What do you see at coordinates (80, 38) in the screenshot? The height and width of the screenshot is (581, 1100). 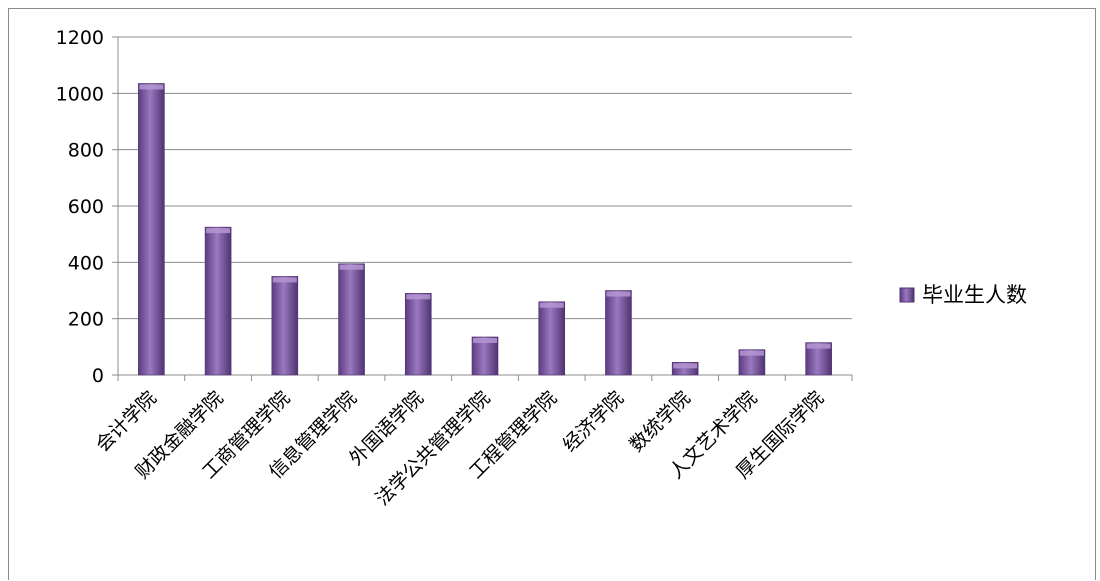 I see `y-tick-label: 1200` at bounding box center [80, 38].